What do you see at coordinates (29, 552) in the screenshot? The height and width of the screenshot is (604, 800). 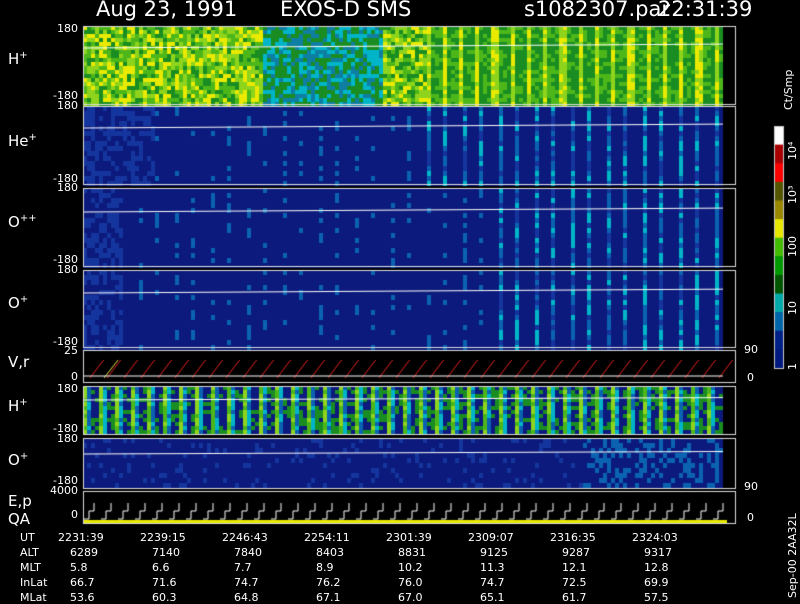 I see `footer-label-alt: ALT` at bounding box center [29, 552].